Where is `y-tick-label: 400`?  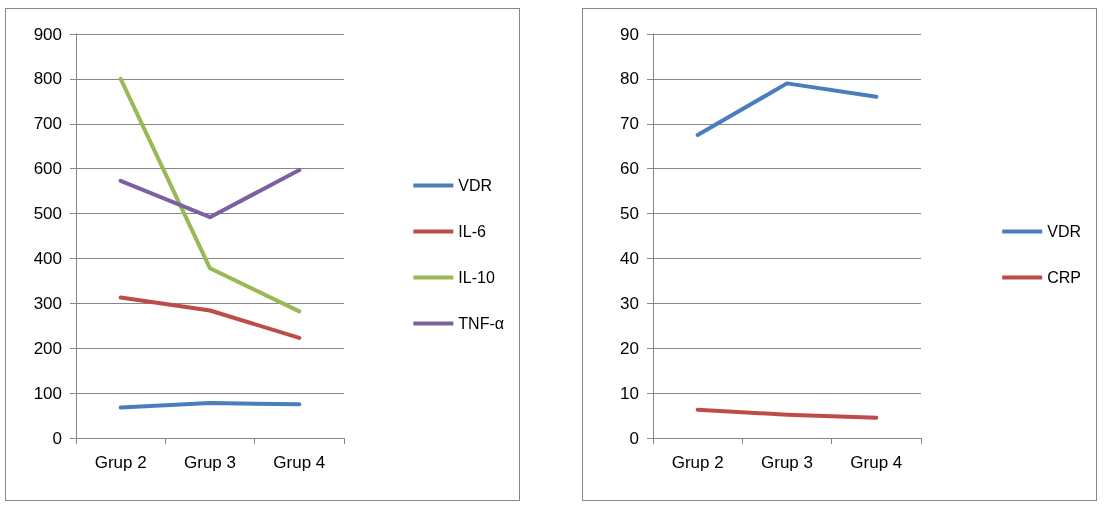
y-tick-label: 400 is located at coordinates (47, 258).